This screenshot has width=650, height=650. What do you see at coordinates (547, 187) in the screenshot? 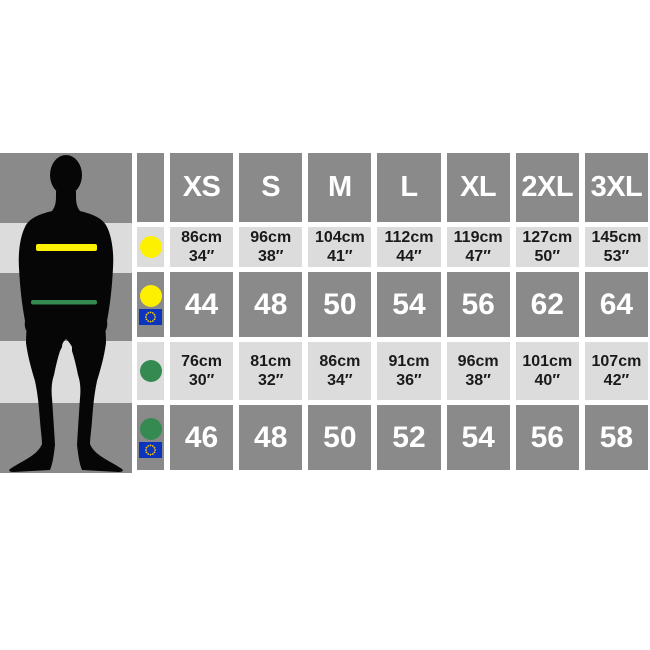
I see `column-header-2xl: 2XL` at bounding box center [547, 187].